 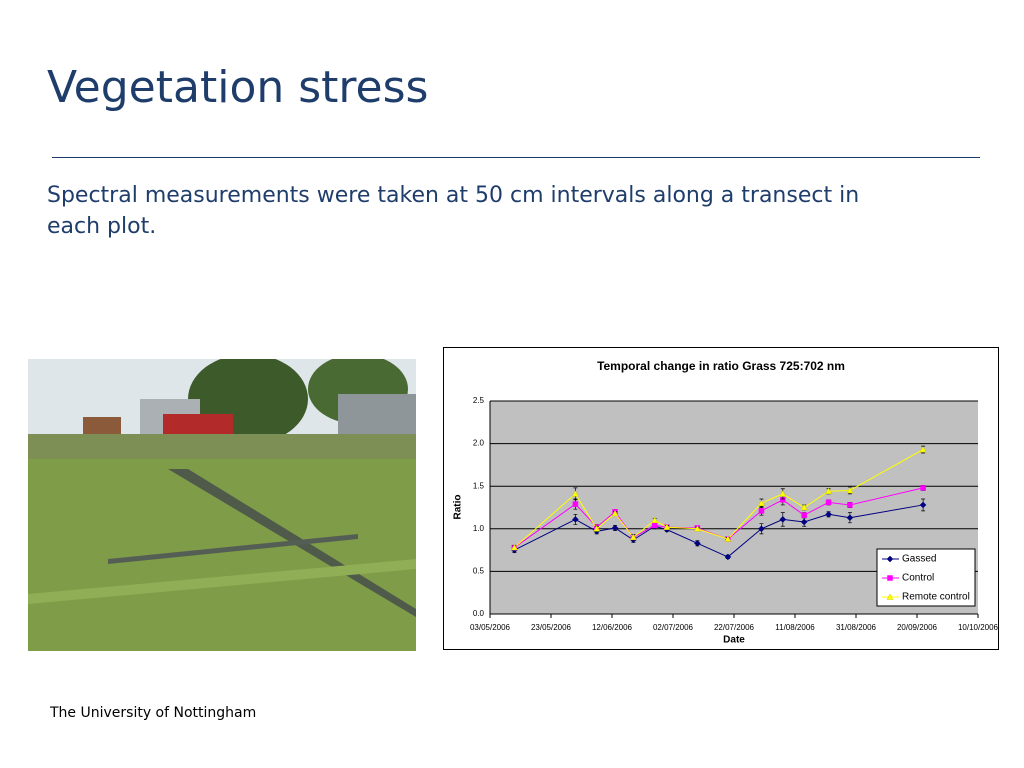 I want to click on footer: The University of Nottingham, so click(x=153, y=713).